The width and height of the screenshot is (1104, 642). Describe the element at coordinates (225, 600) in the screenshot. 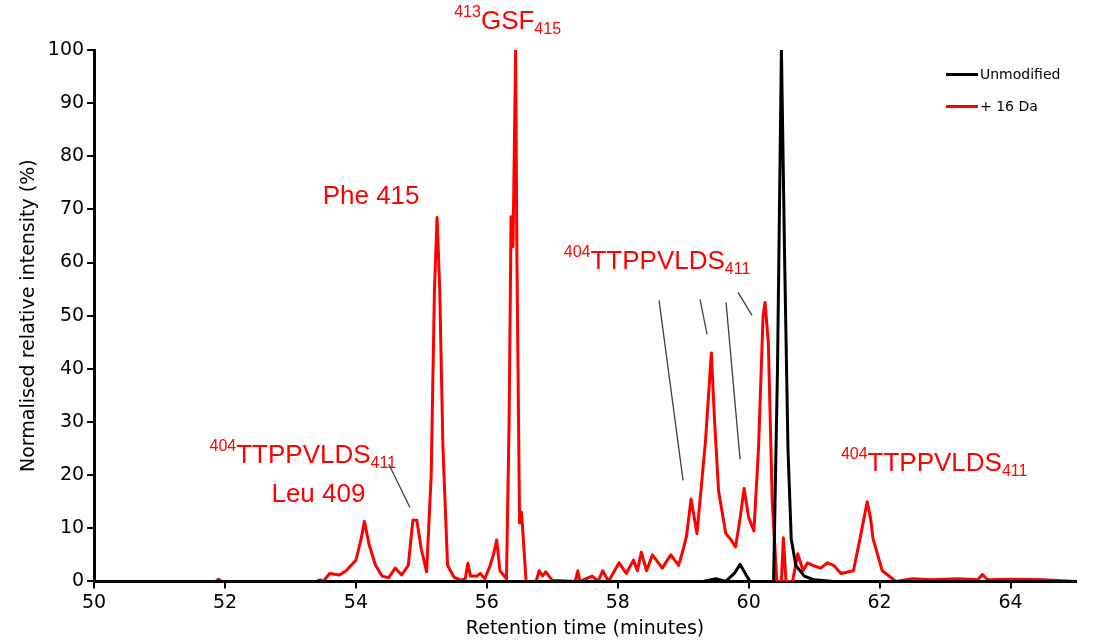

I see `x-tick-label: 52` at that location.